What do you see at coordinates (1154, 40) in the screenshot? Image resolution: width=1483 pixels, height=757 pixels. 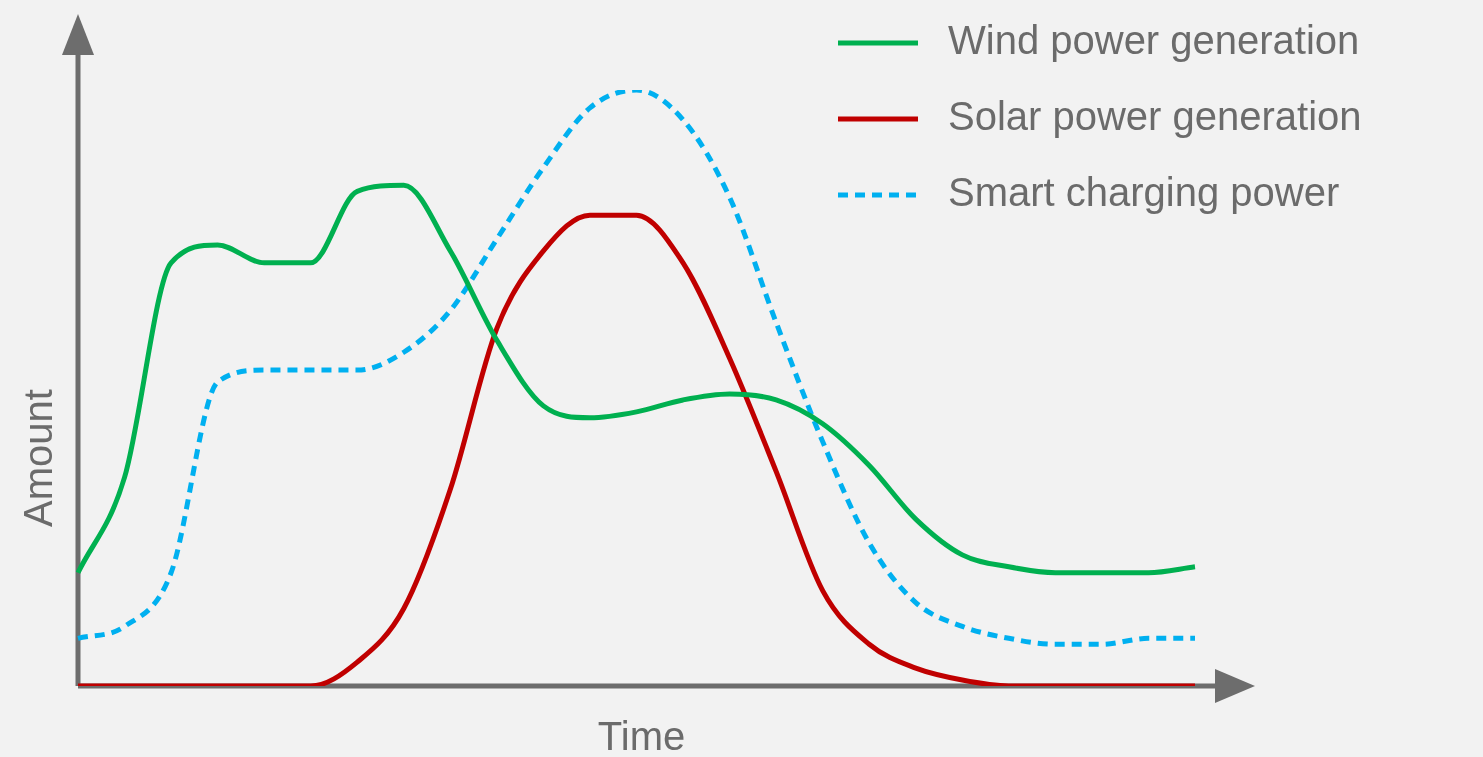 I see `legend-label: Wind power generation` at bounding box center [1154, 40].